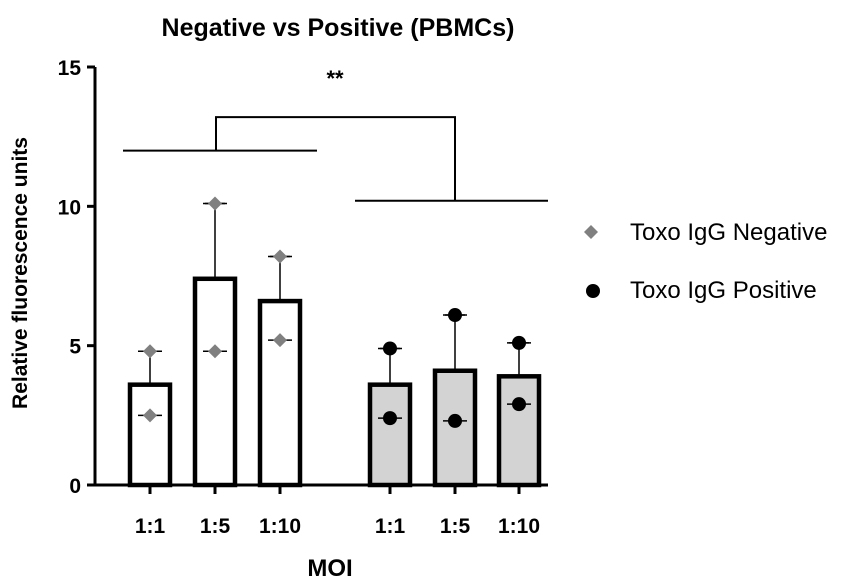 This screenshot has width=863, height=586. I want to click on legend-marker-circle, so click(593, 291).